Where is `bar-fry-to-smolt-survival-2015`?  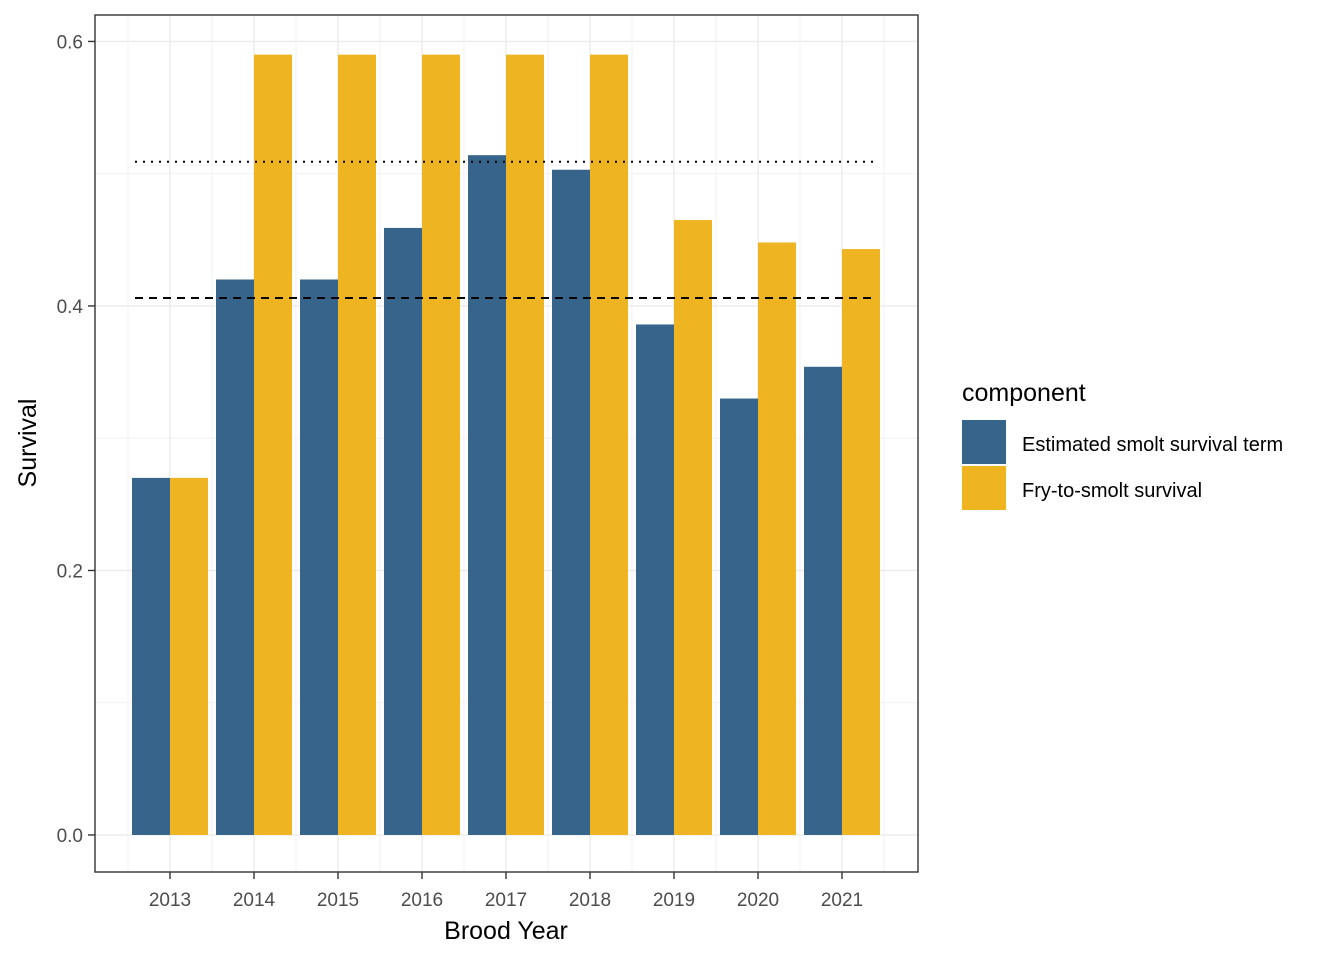
bar-fry-to-smolt-survival-2015 is located at coordinates (357, 444).